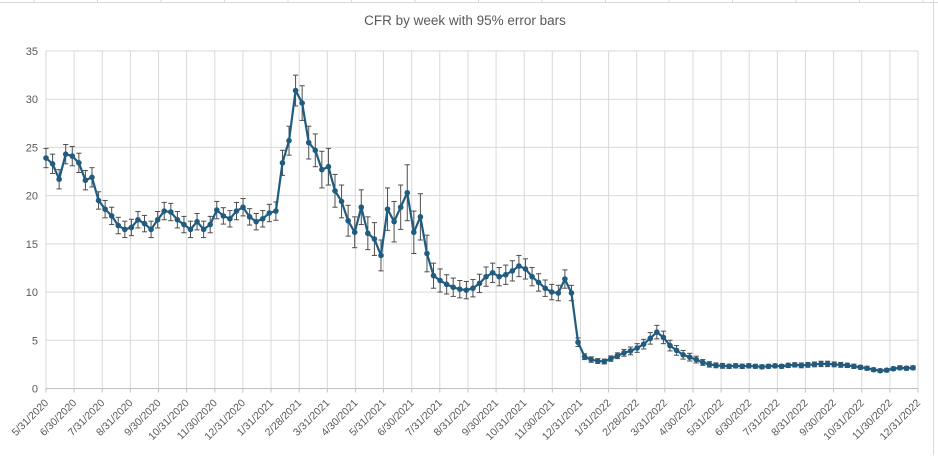 The image size is (938, 460). Describe the element at coordinates (35, 390) in the screenshot. I see `y-tick-label: 0` at that location.